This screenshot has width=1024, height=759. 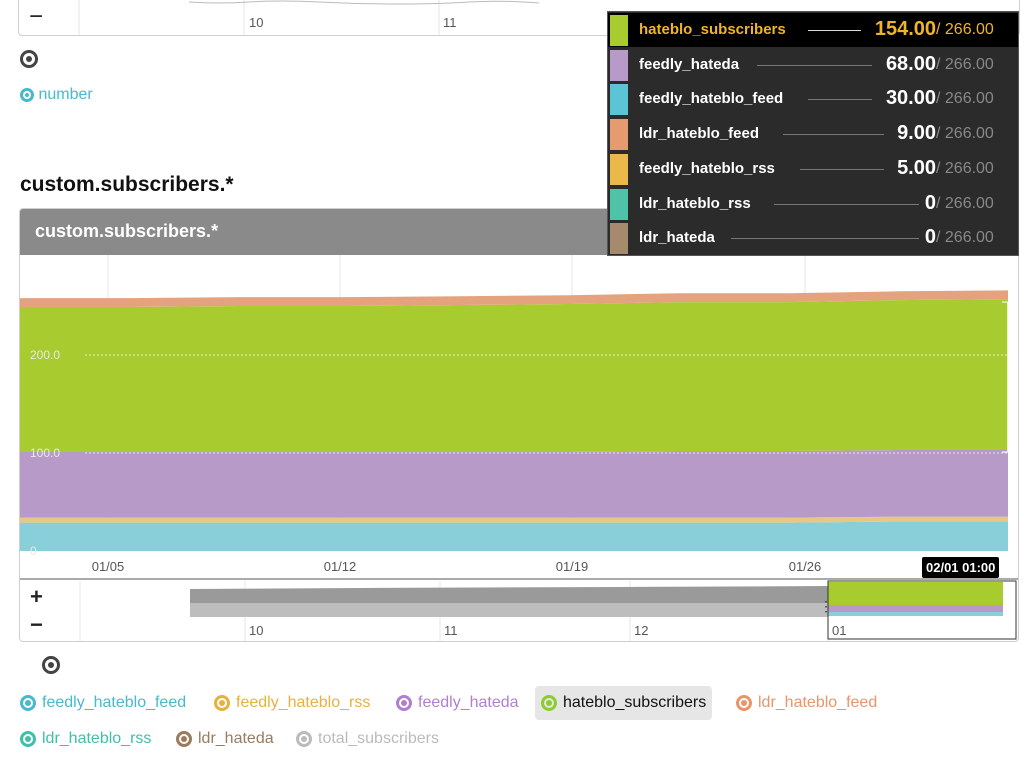 What do you see at coordinates (805, 566) in the screenshot?
I see `x-tick-label: 01/26` at bounding box center [805, 566].